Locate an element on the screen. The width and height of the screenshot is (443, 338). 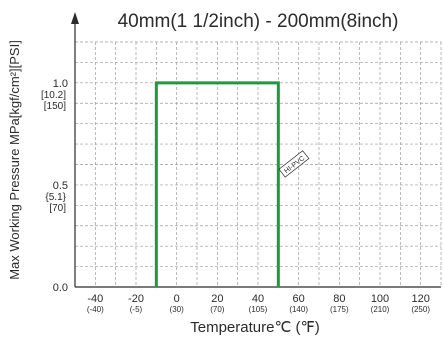
y-tick-sublabel: {5.1} is located at coordinates (55, 197).